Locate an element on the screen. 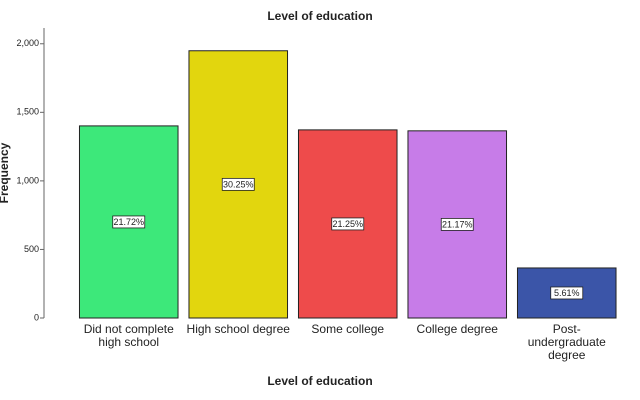  value-label: 5.61% is located at coordinates (567, 293).